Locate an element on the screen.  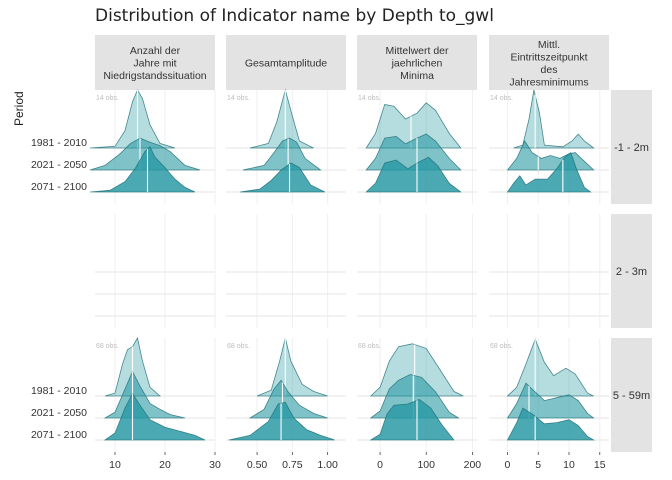
column-strip-label: Jahresminimums is located at coordinates (548, 82).